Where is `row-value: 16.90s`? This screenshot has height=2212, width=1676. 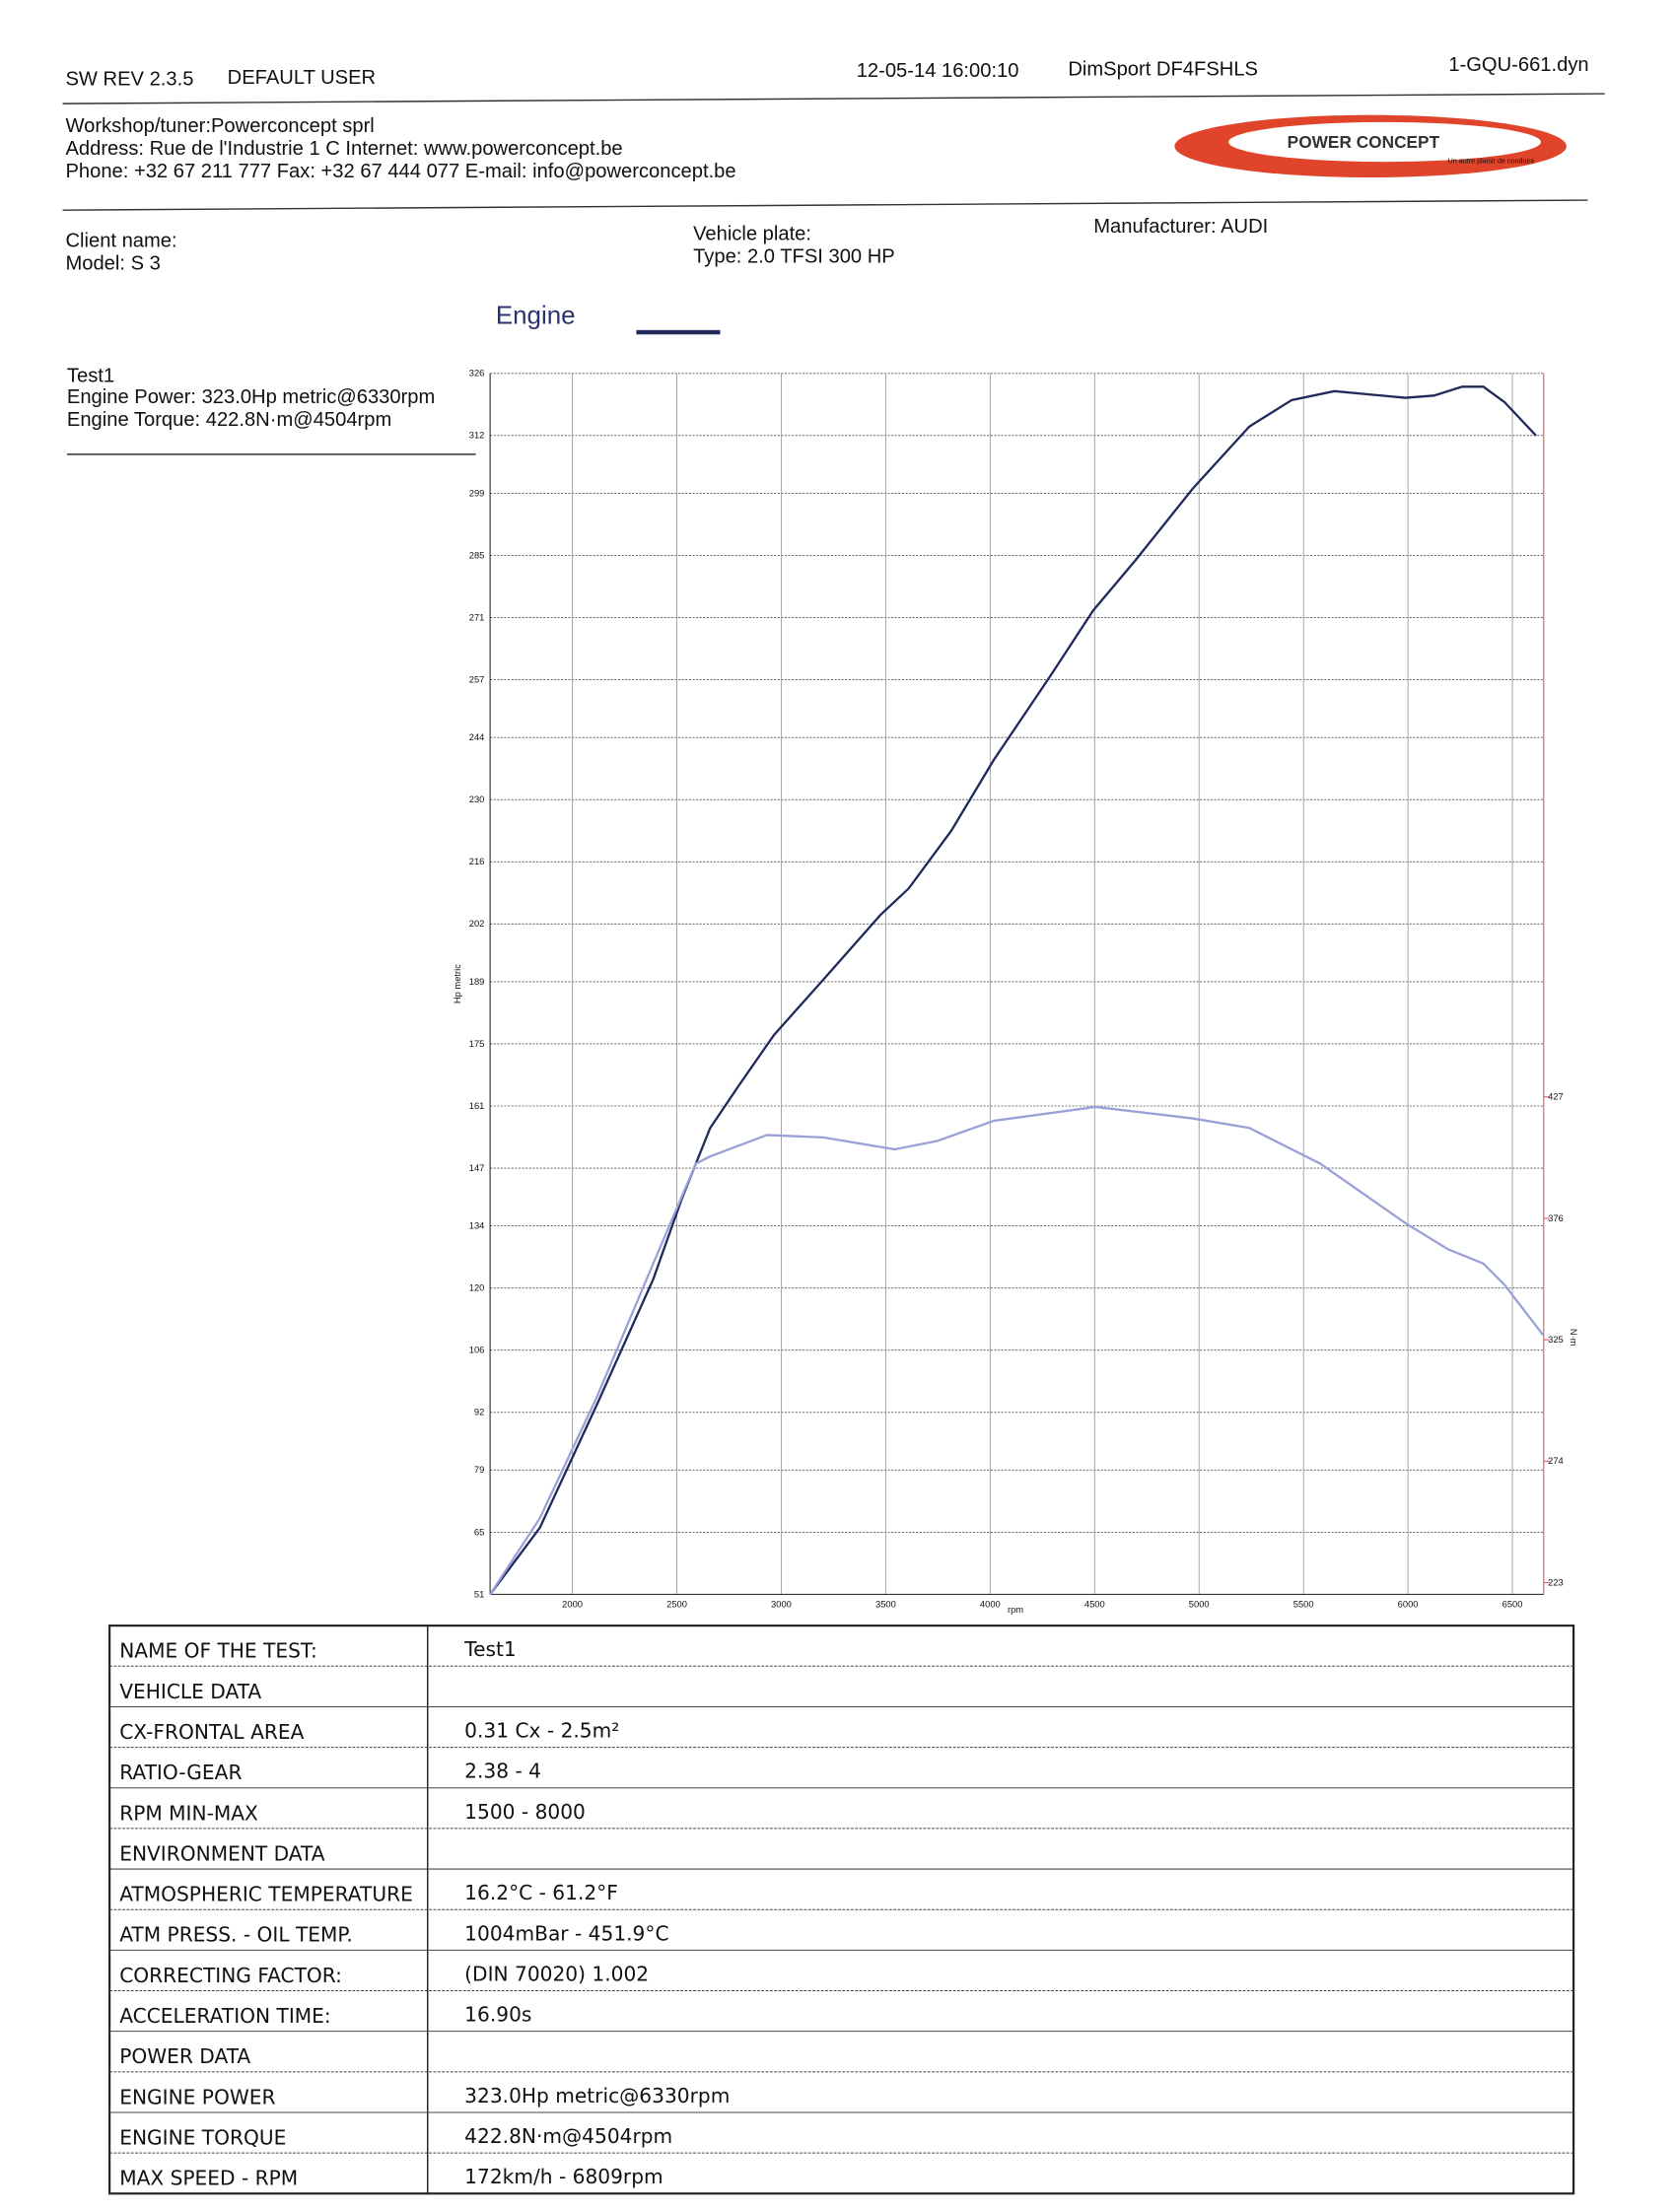
row-value: 16.90s is located at coordinates (498, 2015).